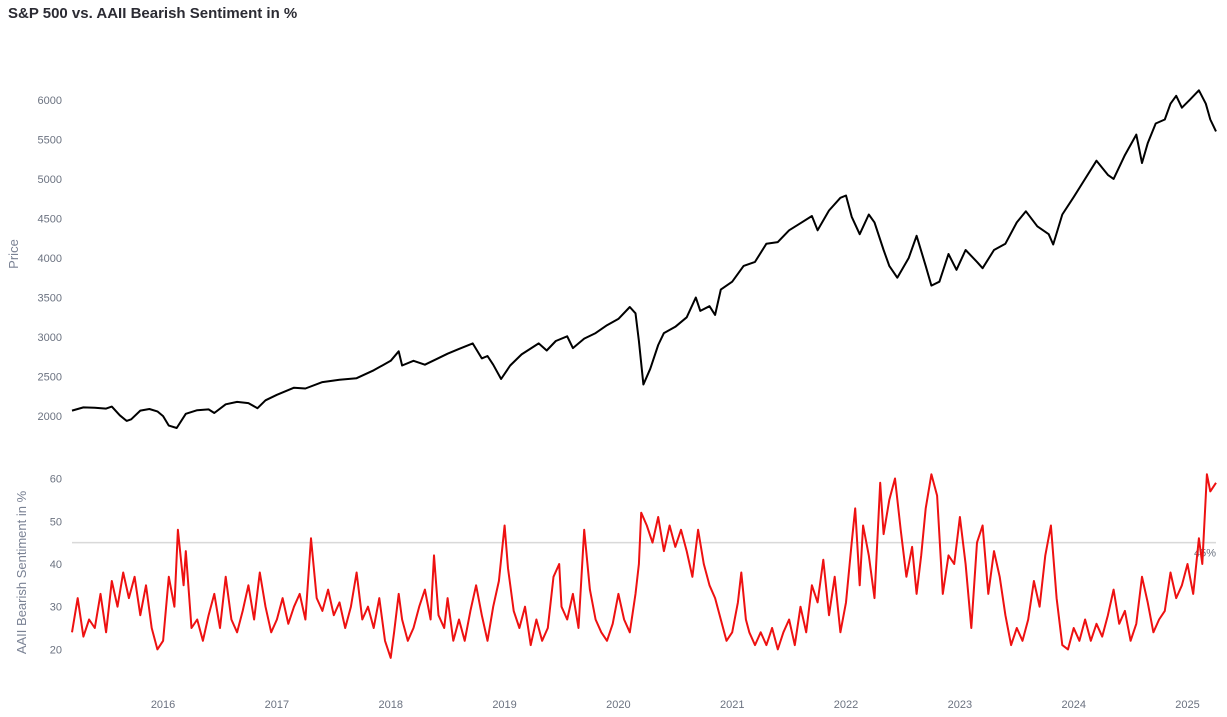  What do you see at coordinates (50, 219) in the screenshot?
I see `price-y-tick-4500: 4500` at bounding box center [50, 219].